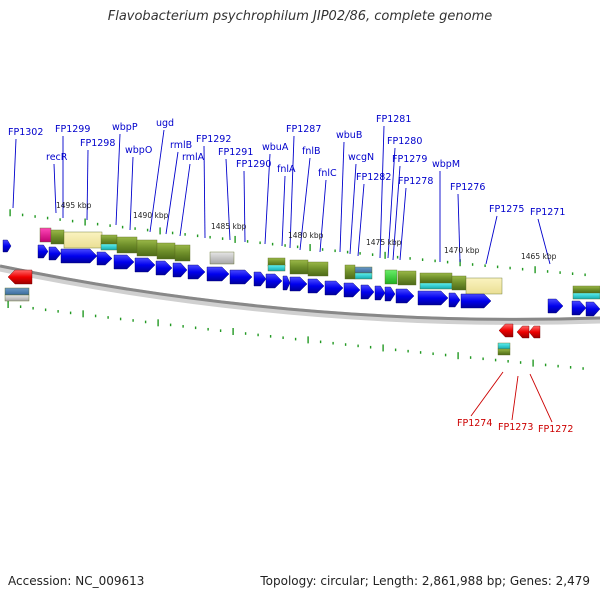 This screenshot has width=600, height=600. I want to click on gene-label-wcgN: wcgN, so click(361, 157).